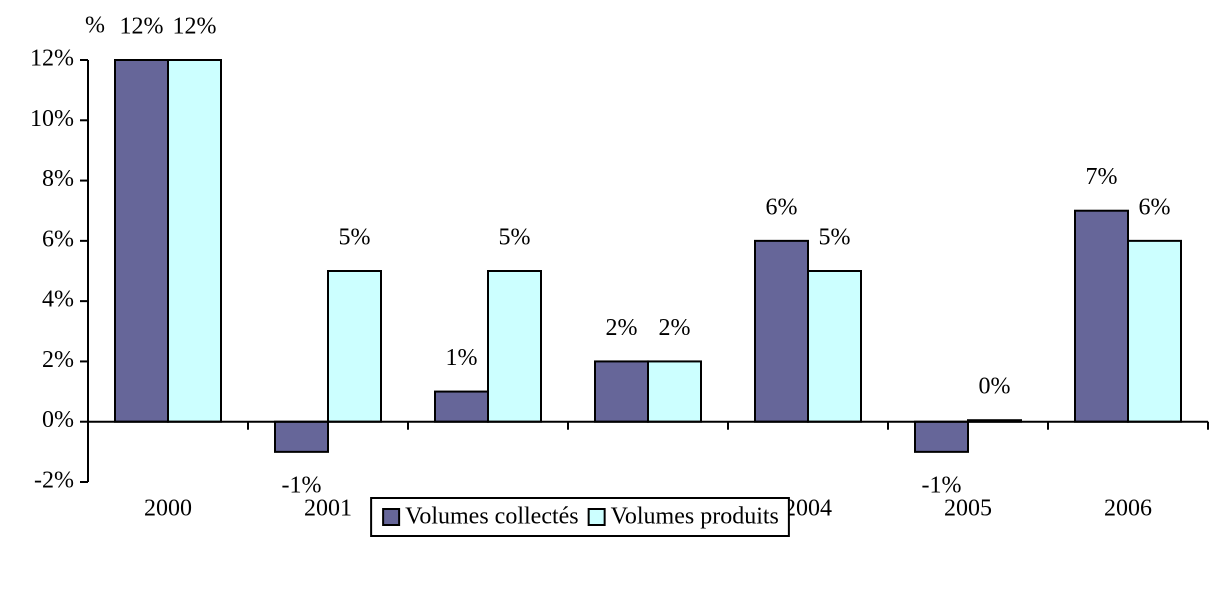 This screenshot has width=1212, height=598. What do you see at coordinates (52, 59) in the screenshot?
I see `y-tick-label: 12%` at bounding box center [52, 59].